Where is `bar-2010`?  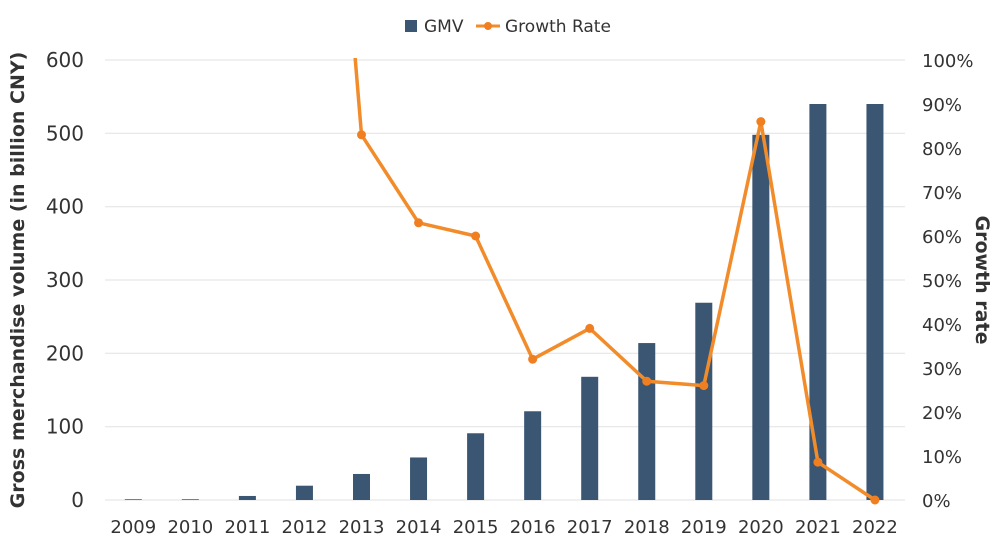
bar-2010 is located at coordinates (190, 499).